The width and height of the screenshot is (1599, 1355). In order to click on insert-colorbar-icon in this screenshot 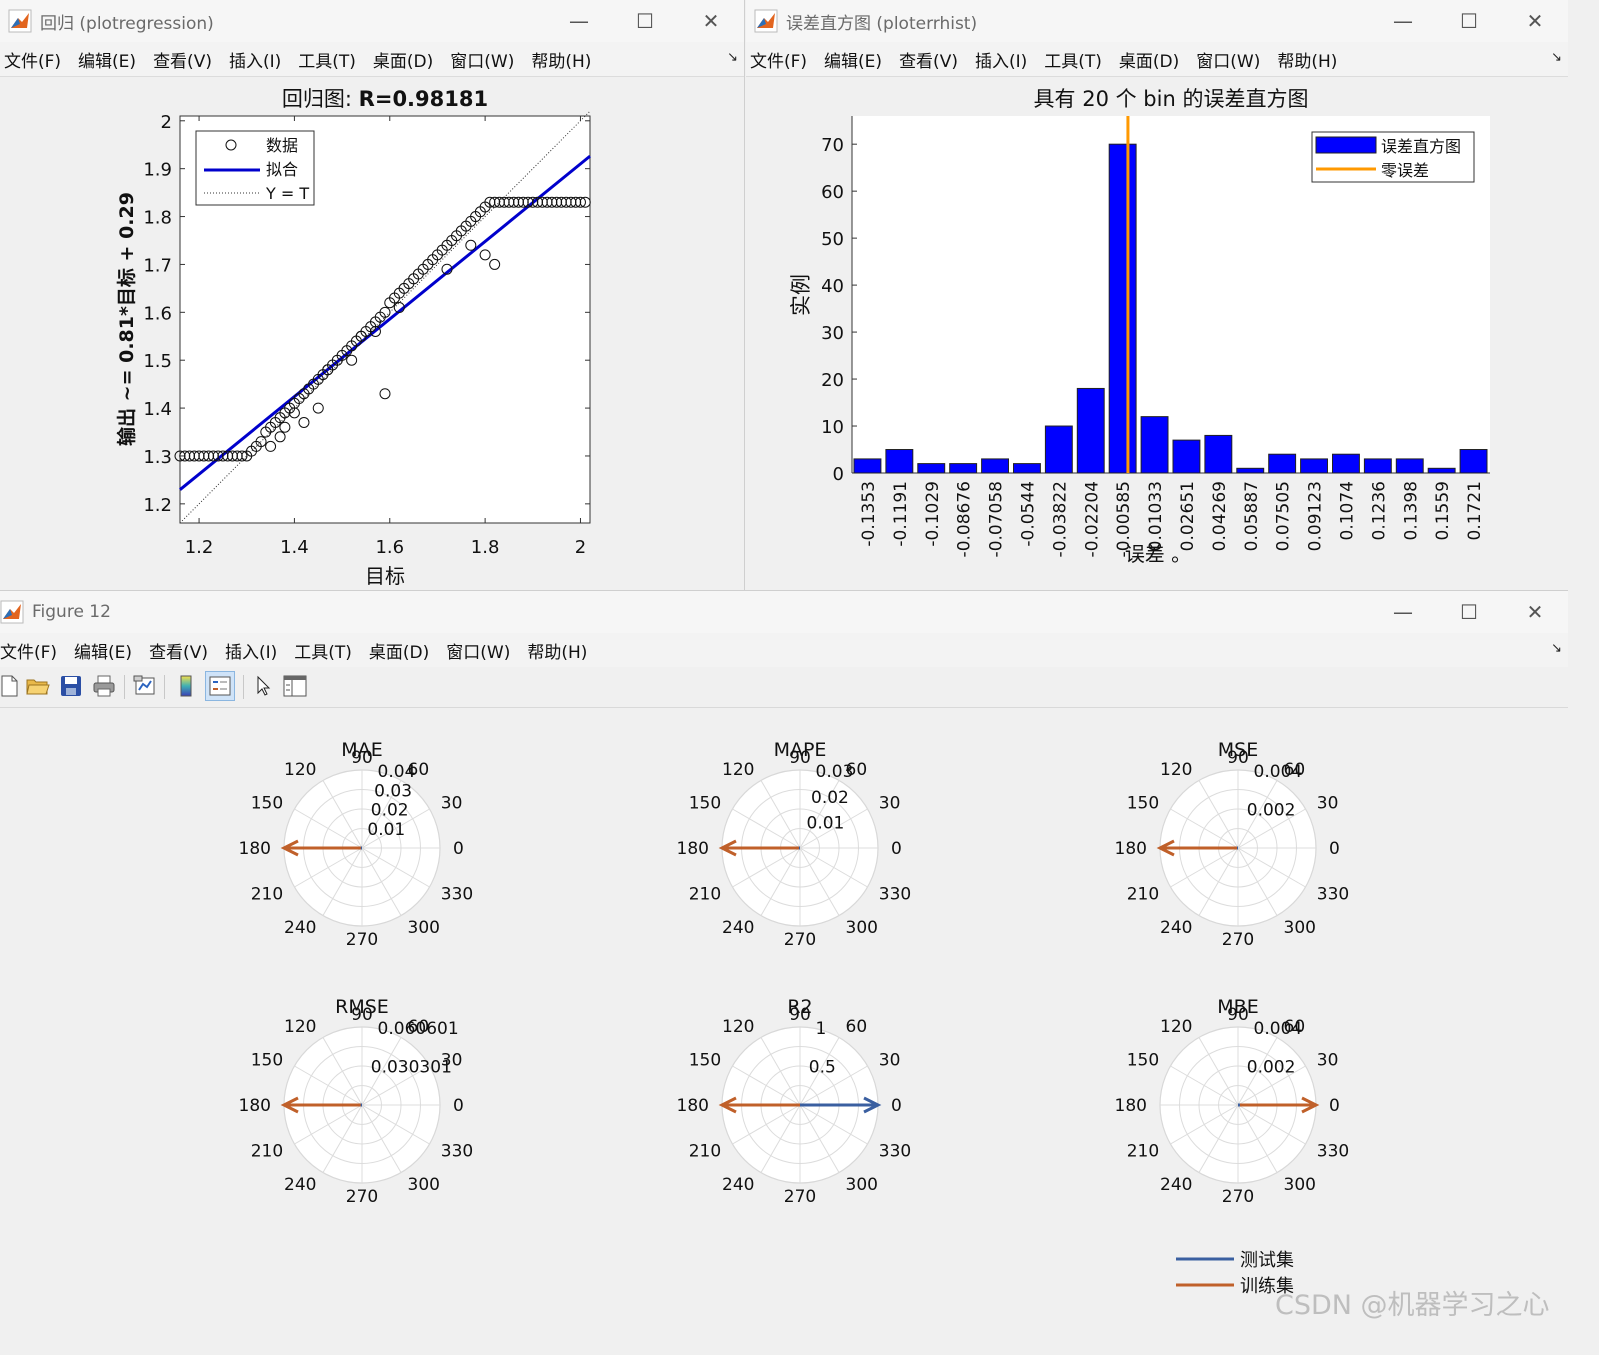, I will do `click(186, 686)`.